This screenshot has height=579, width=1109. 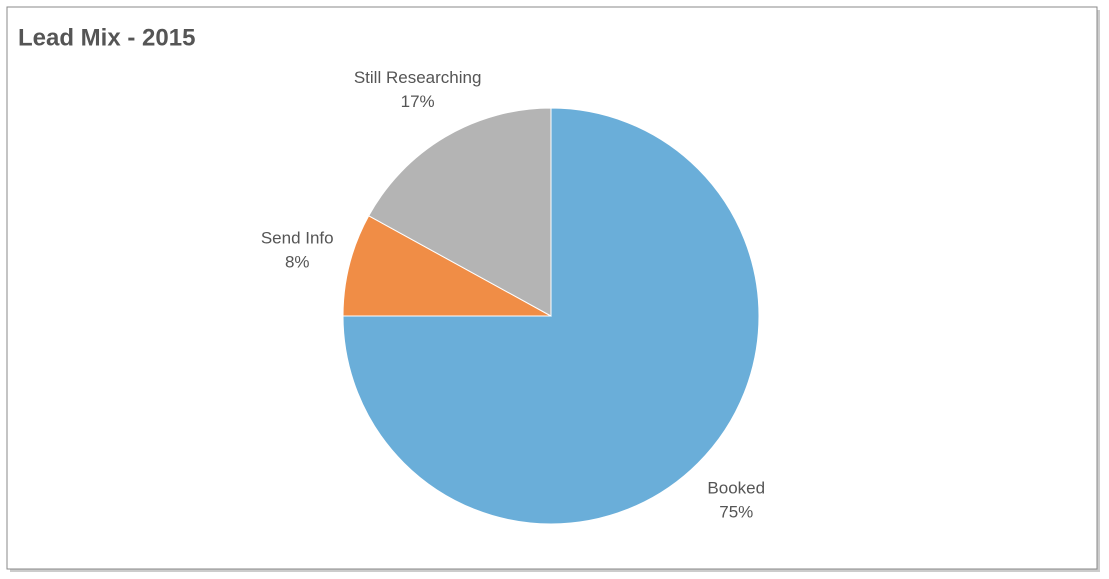 What do you see at coordinates (736, 512) in the screenshot?
I see `slice-value-label: 75%` at bounding box center [736, 512].